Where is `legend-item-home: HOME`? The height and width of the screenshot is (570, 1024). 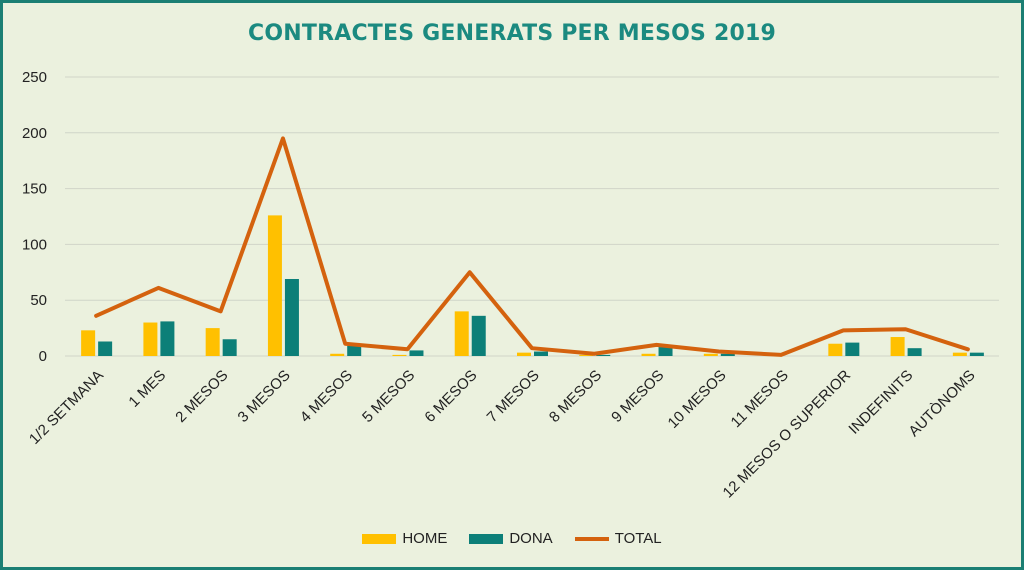 legend-item-home: HOME is located at coordinates (404, 538).